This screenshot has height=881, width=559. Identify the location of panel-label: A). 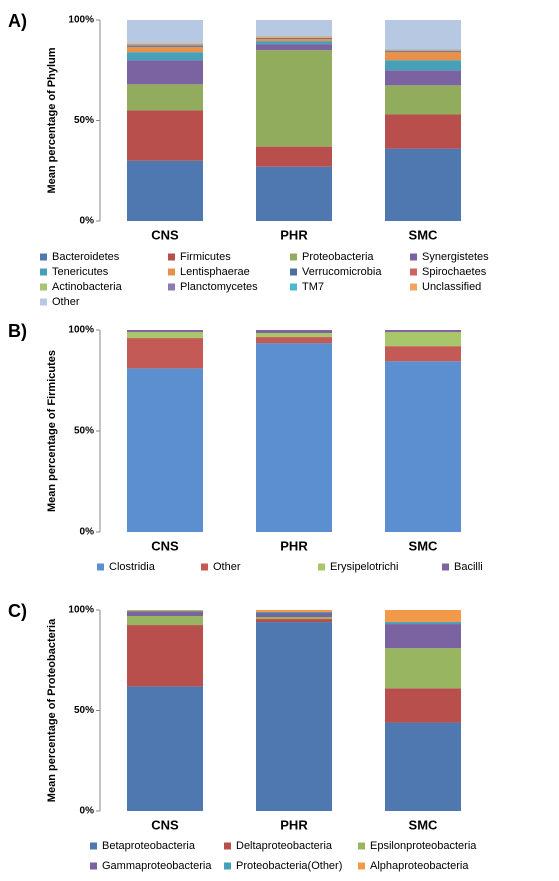
(17, 21).